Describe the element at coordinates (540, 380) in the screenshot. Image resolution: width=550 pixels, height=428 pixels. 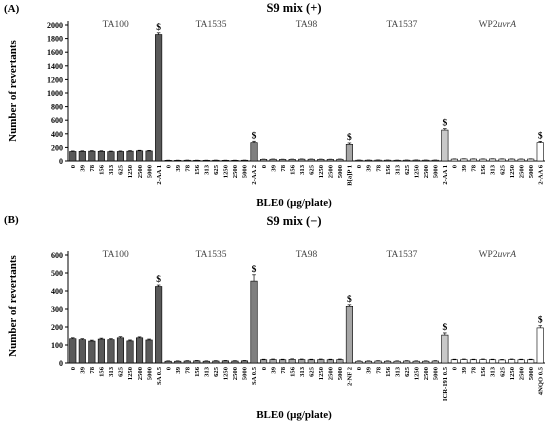
I see `panel-b-x-tick-label: 4NQO 0.5` at that location.